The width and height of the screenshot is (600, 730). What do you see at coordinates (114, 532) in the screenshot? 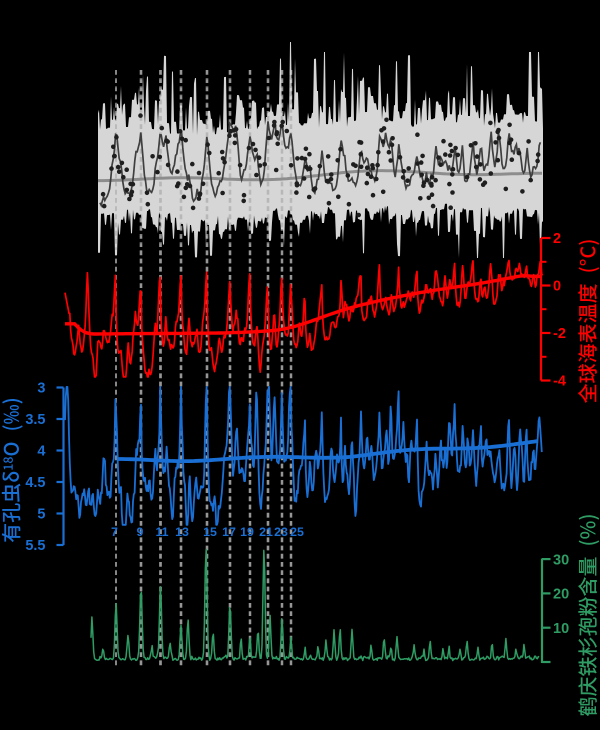
I see `svg-text: 7` at bounding box center [114, 532].